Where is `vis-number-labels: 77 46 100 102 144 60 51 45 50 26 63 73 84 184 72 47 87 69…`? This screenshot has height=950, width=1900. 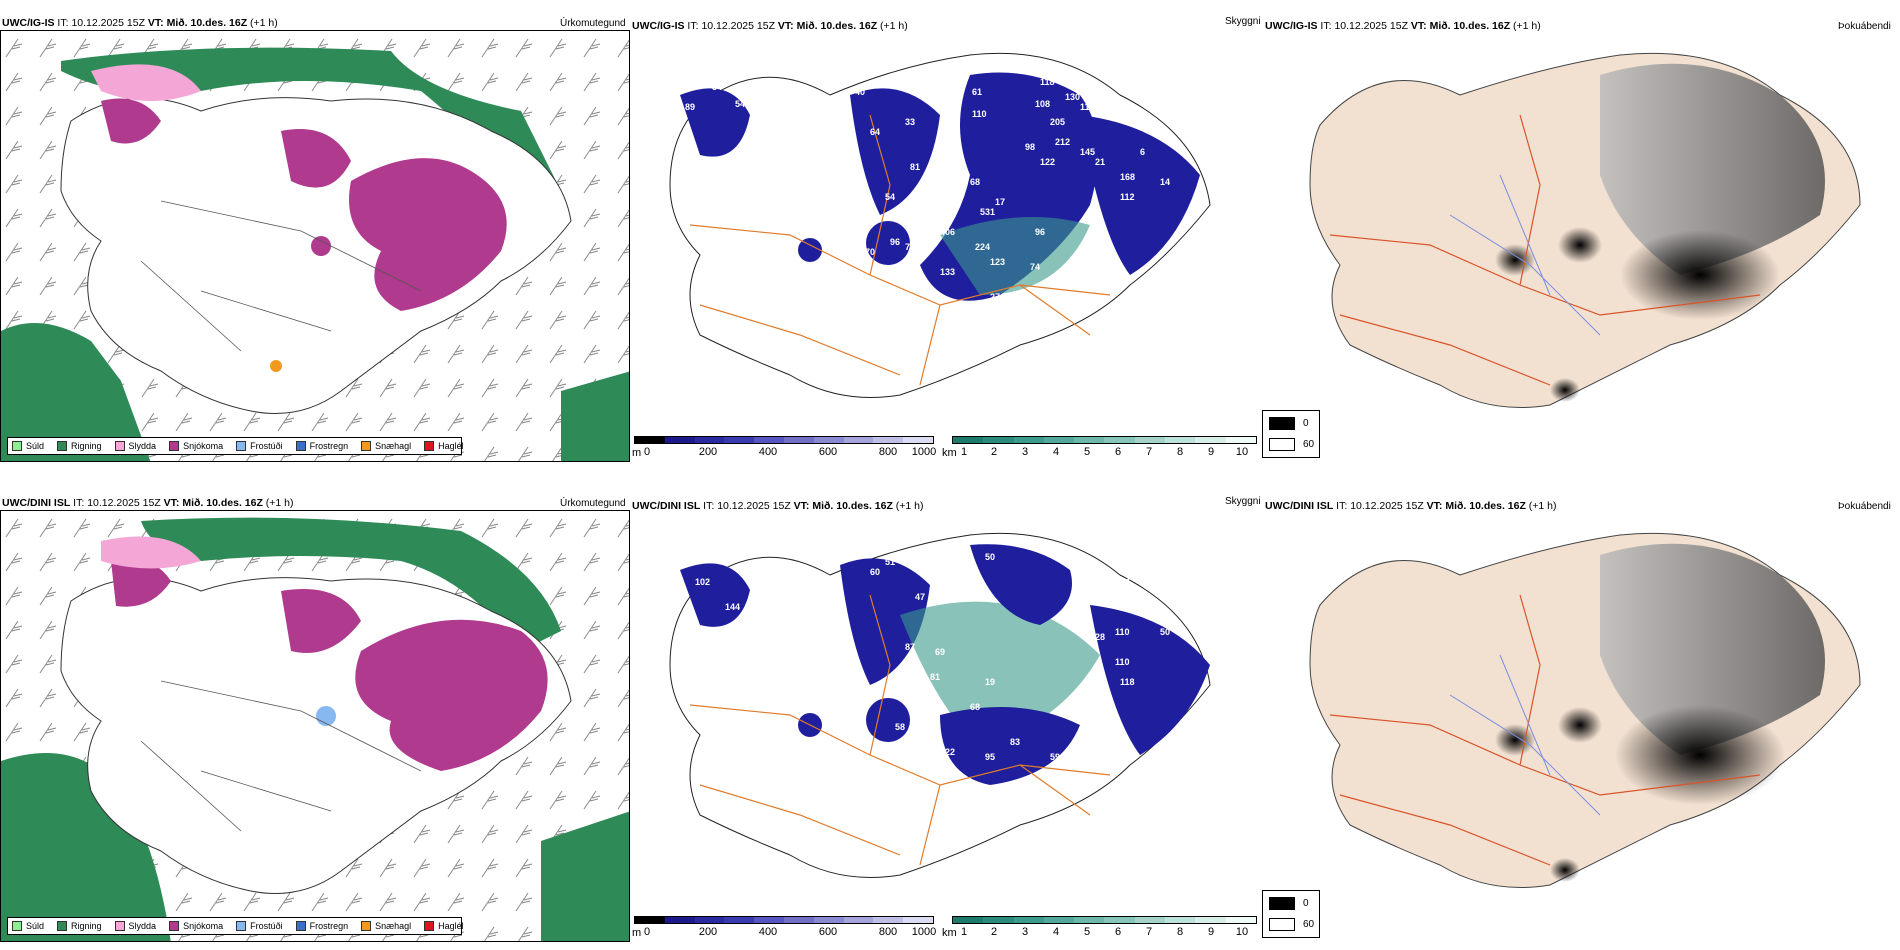
vis-number-labels: 77 46 100 102 144 60 51 45 50 26 63 73 84 184 72 47 87 69… is located at coordinates (932, 689).